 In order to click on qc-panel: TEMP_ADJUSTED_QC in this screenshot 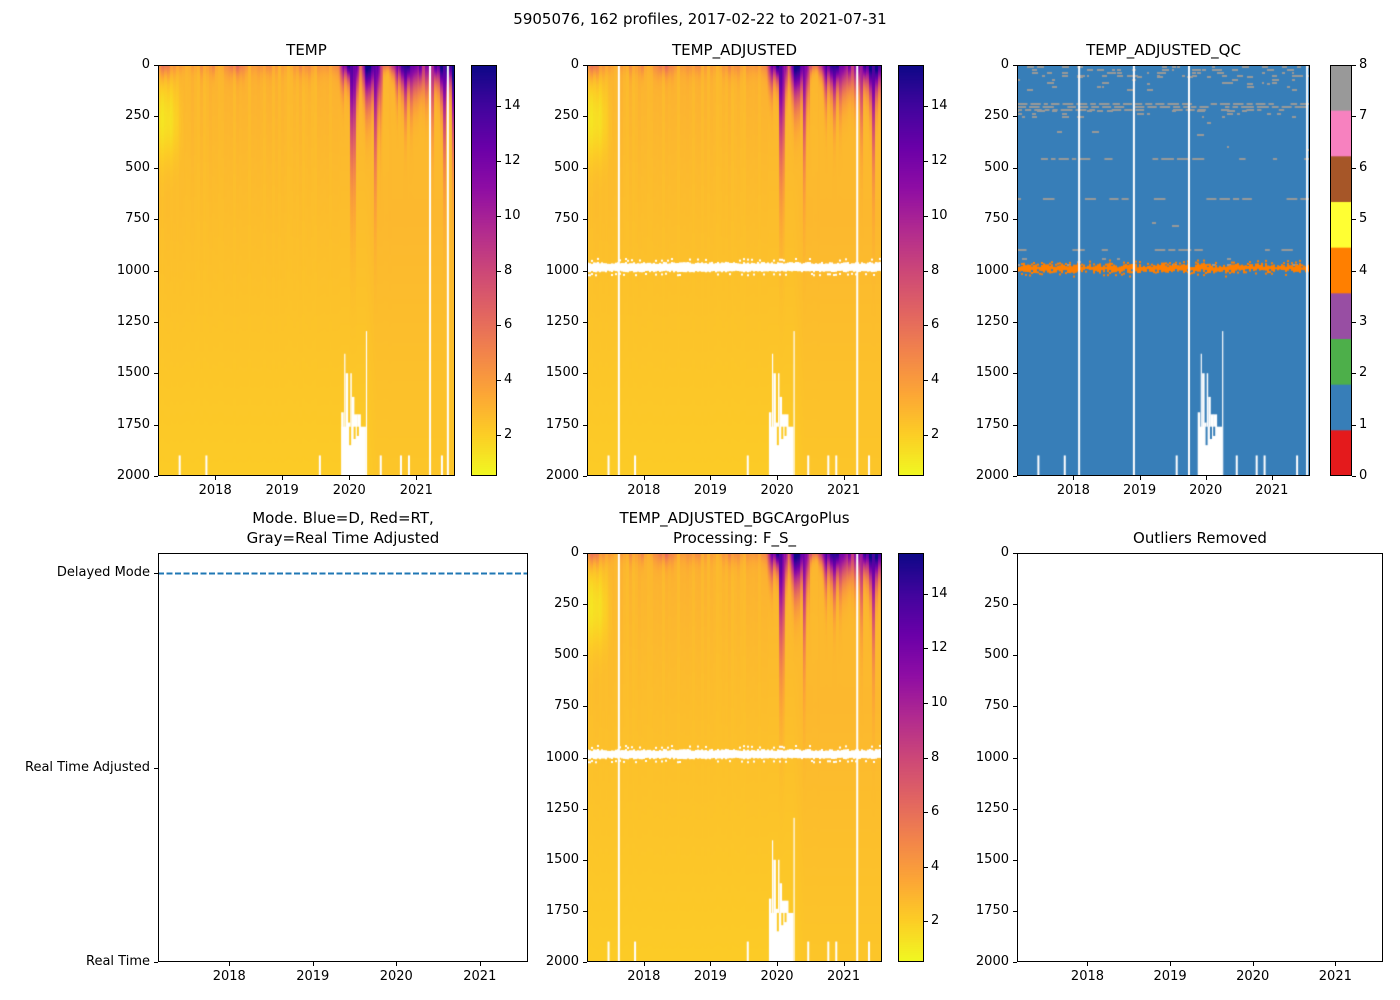, I will do `click(1163, 258)`.